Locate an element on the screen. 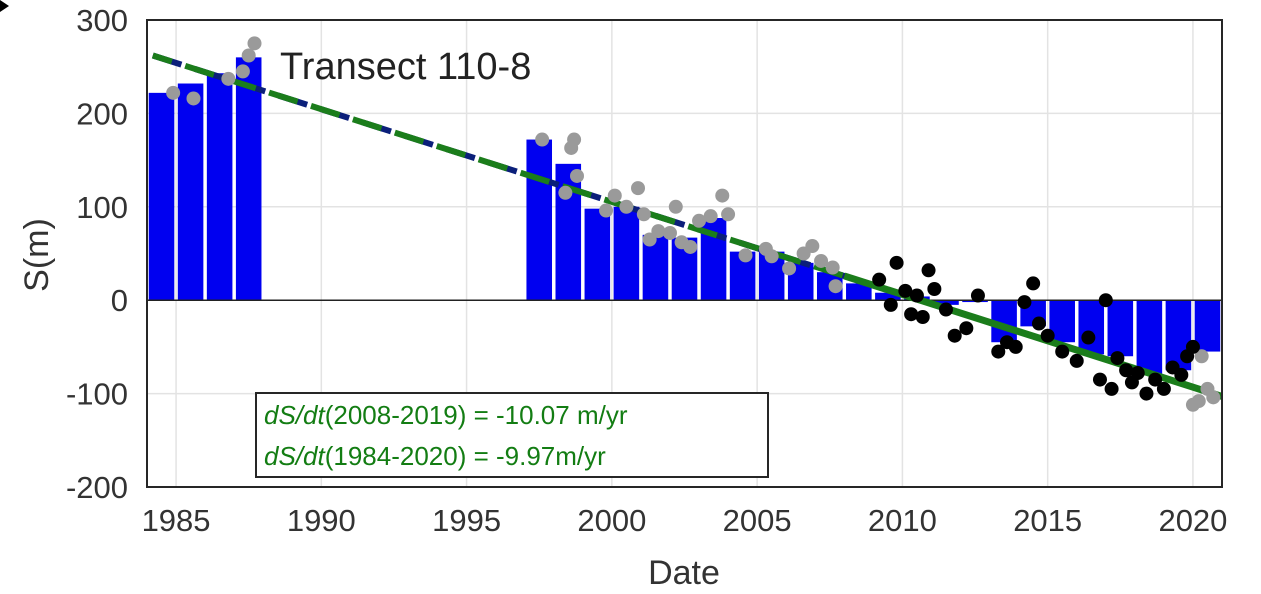 This screenshot has height=594, width=1261. y-tick-label: 0 is located at coordinates (119, 300).